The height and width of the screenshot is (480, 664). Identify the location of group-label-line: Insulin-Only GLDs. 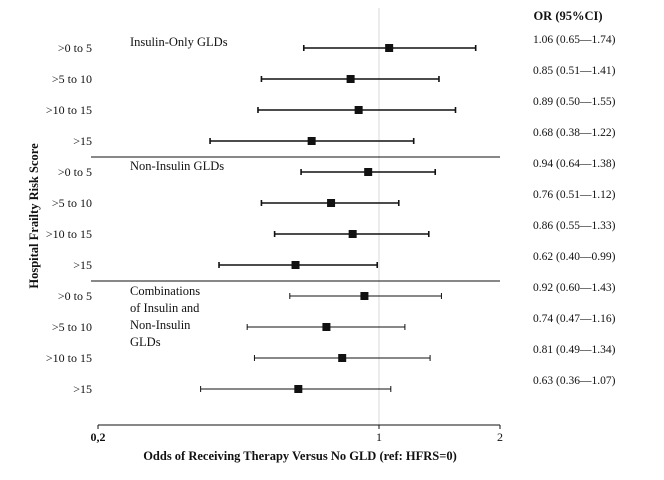
(179, 42).